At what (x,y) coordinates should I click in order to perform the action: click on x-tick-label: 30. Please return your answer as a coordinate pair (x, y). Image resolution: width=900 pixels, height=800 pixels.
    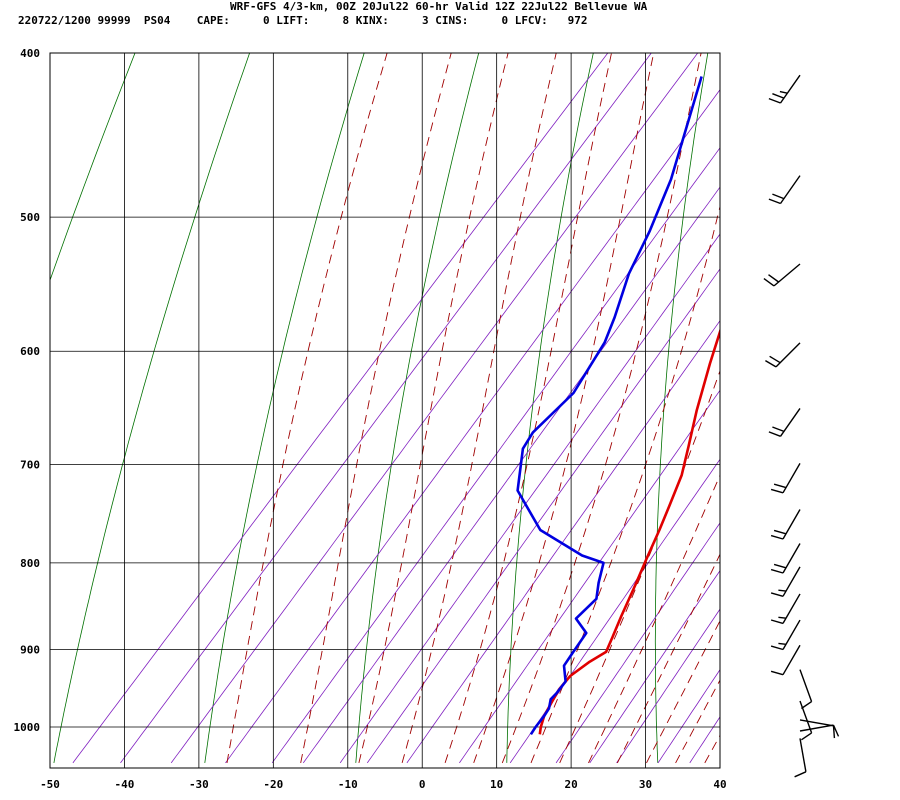
    Looking at the image, I should click on (645, 784).